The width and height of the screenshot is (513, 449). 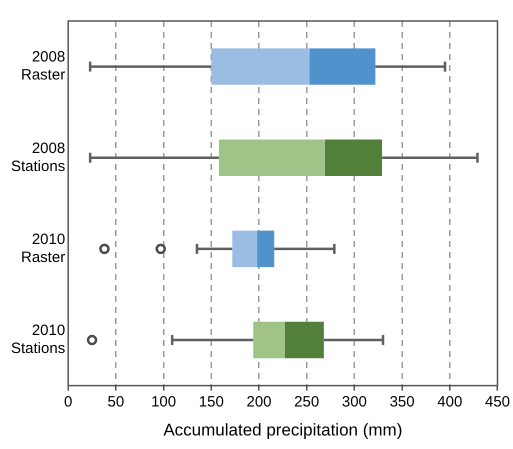 I want to click on x-tick-label: 400, so click(x=449, y=402).